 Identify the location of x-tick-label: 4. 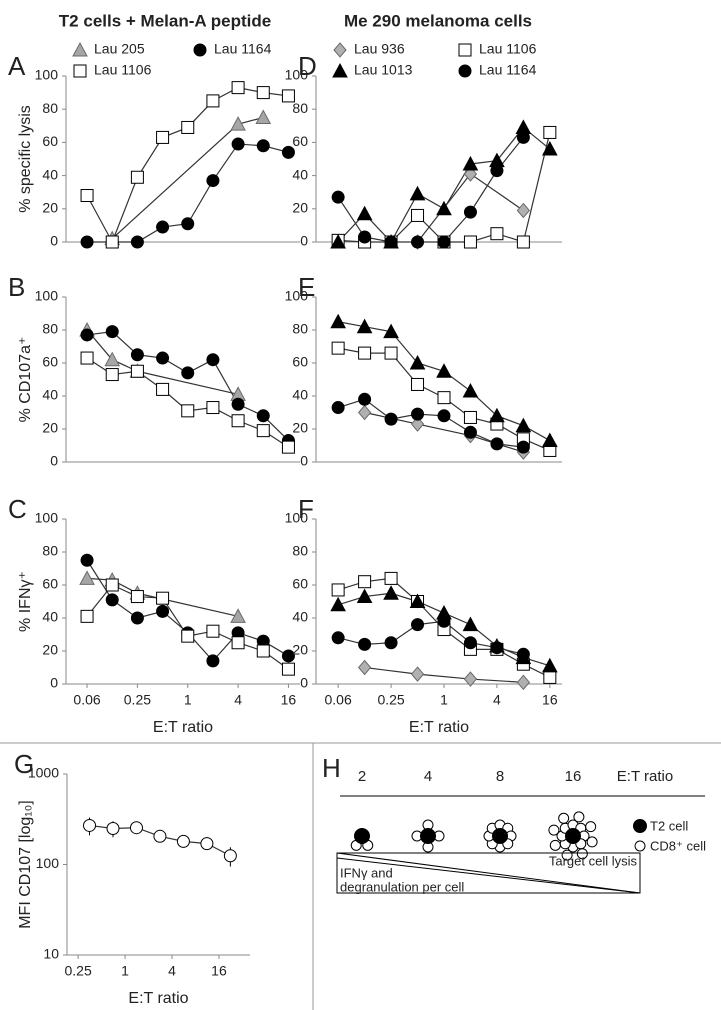
(497, 700).